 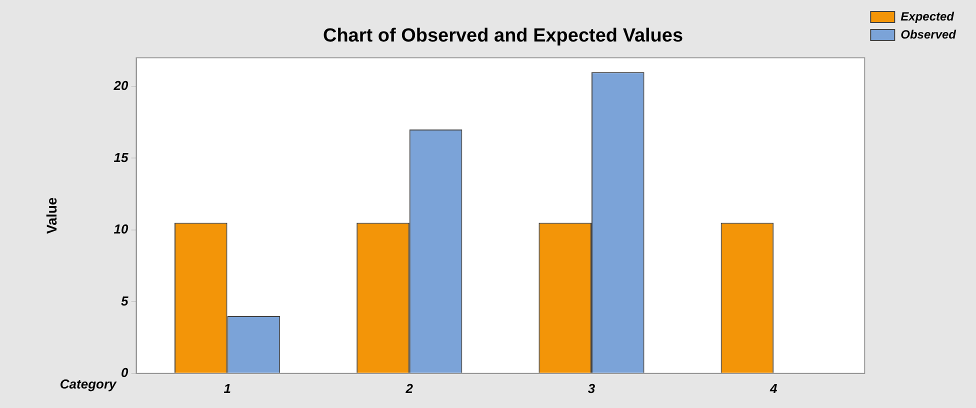 What do you see at coordinates (773, 388) in the screenshot?
I see `x-tick-label: 4` at bounding box center [773, 388].